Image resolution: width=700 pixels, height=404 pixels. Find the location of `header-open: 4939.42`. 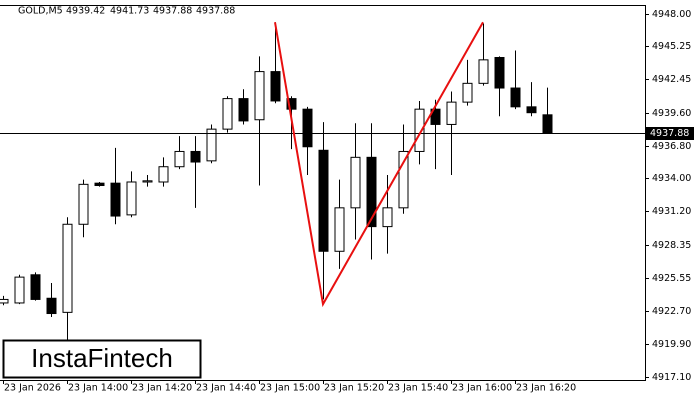

header-open: 4939.42 is located at coordinates (85, 11).